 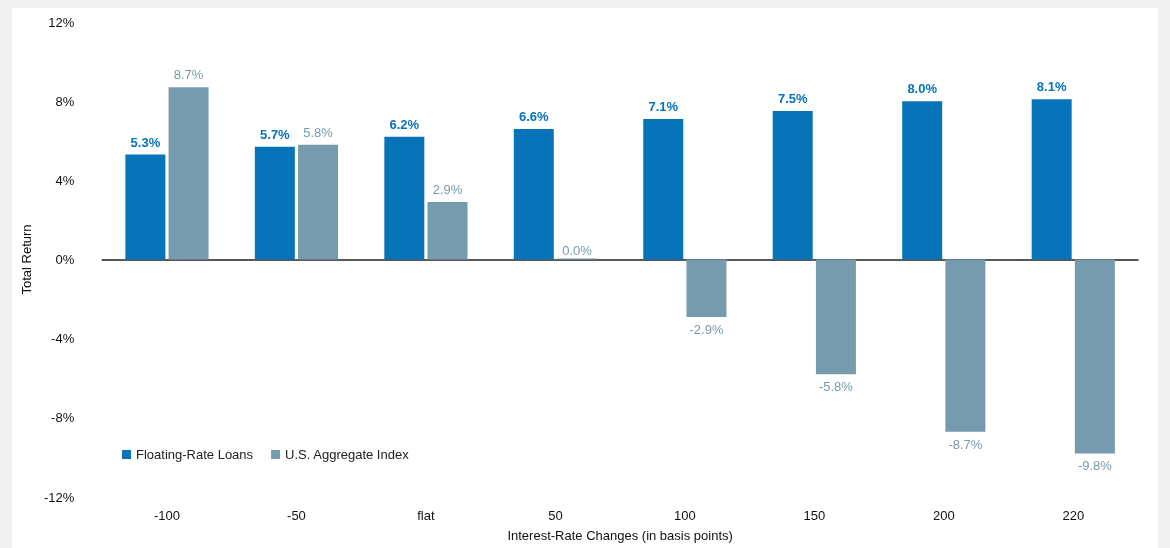 What do you see at coordinates (195, 454) in the screenshot?
I see `legend-label: Floating-Rate Loans` at bounding box center [195, 454].